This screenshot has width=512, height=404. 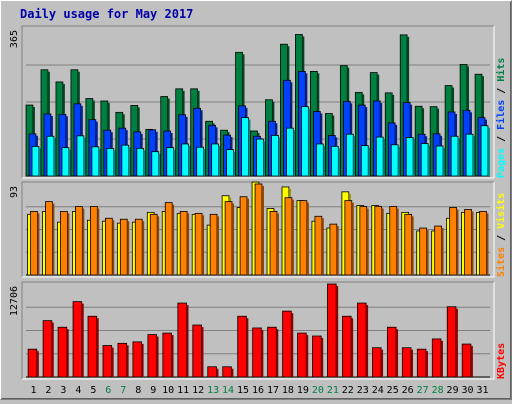 I want to click on hits-panel-legend-item: /, so click(x=501, y=94).